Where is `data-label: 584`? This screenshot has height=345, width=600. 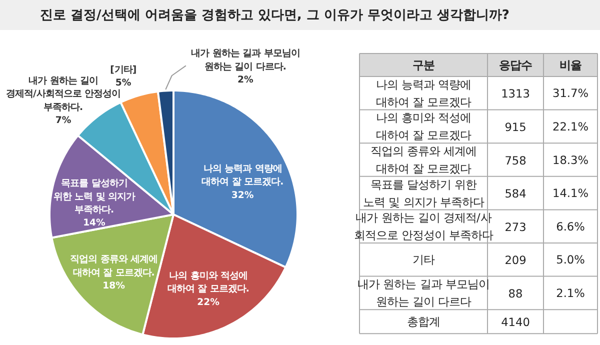 data-label: 584 is located at coordinates (515, 193).